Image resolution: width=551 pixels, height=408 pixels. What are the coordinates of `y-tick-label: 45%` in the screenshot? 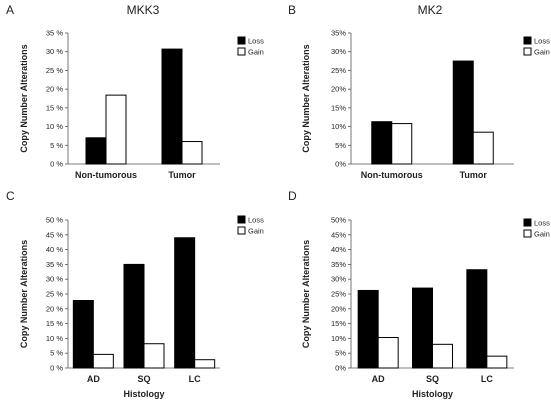 It's located at (338, 234).